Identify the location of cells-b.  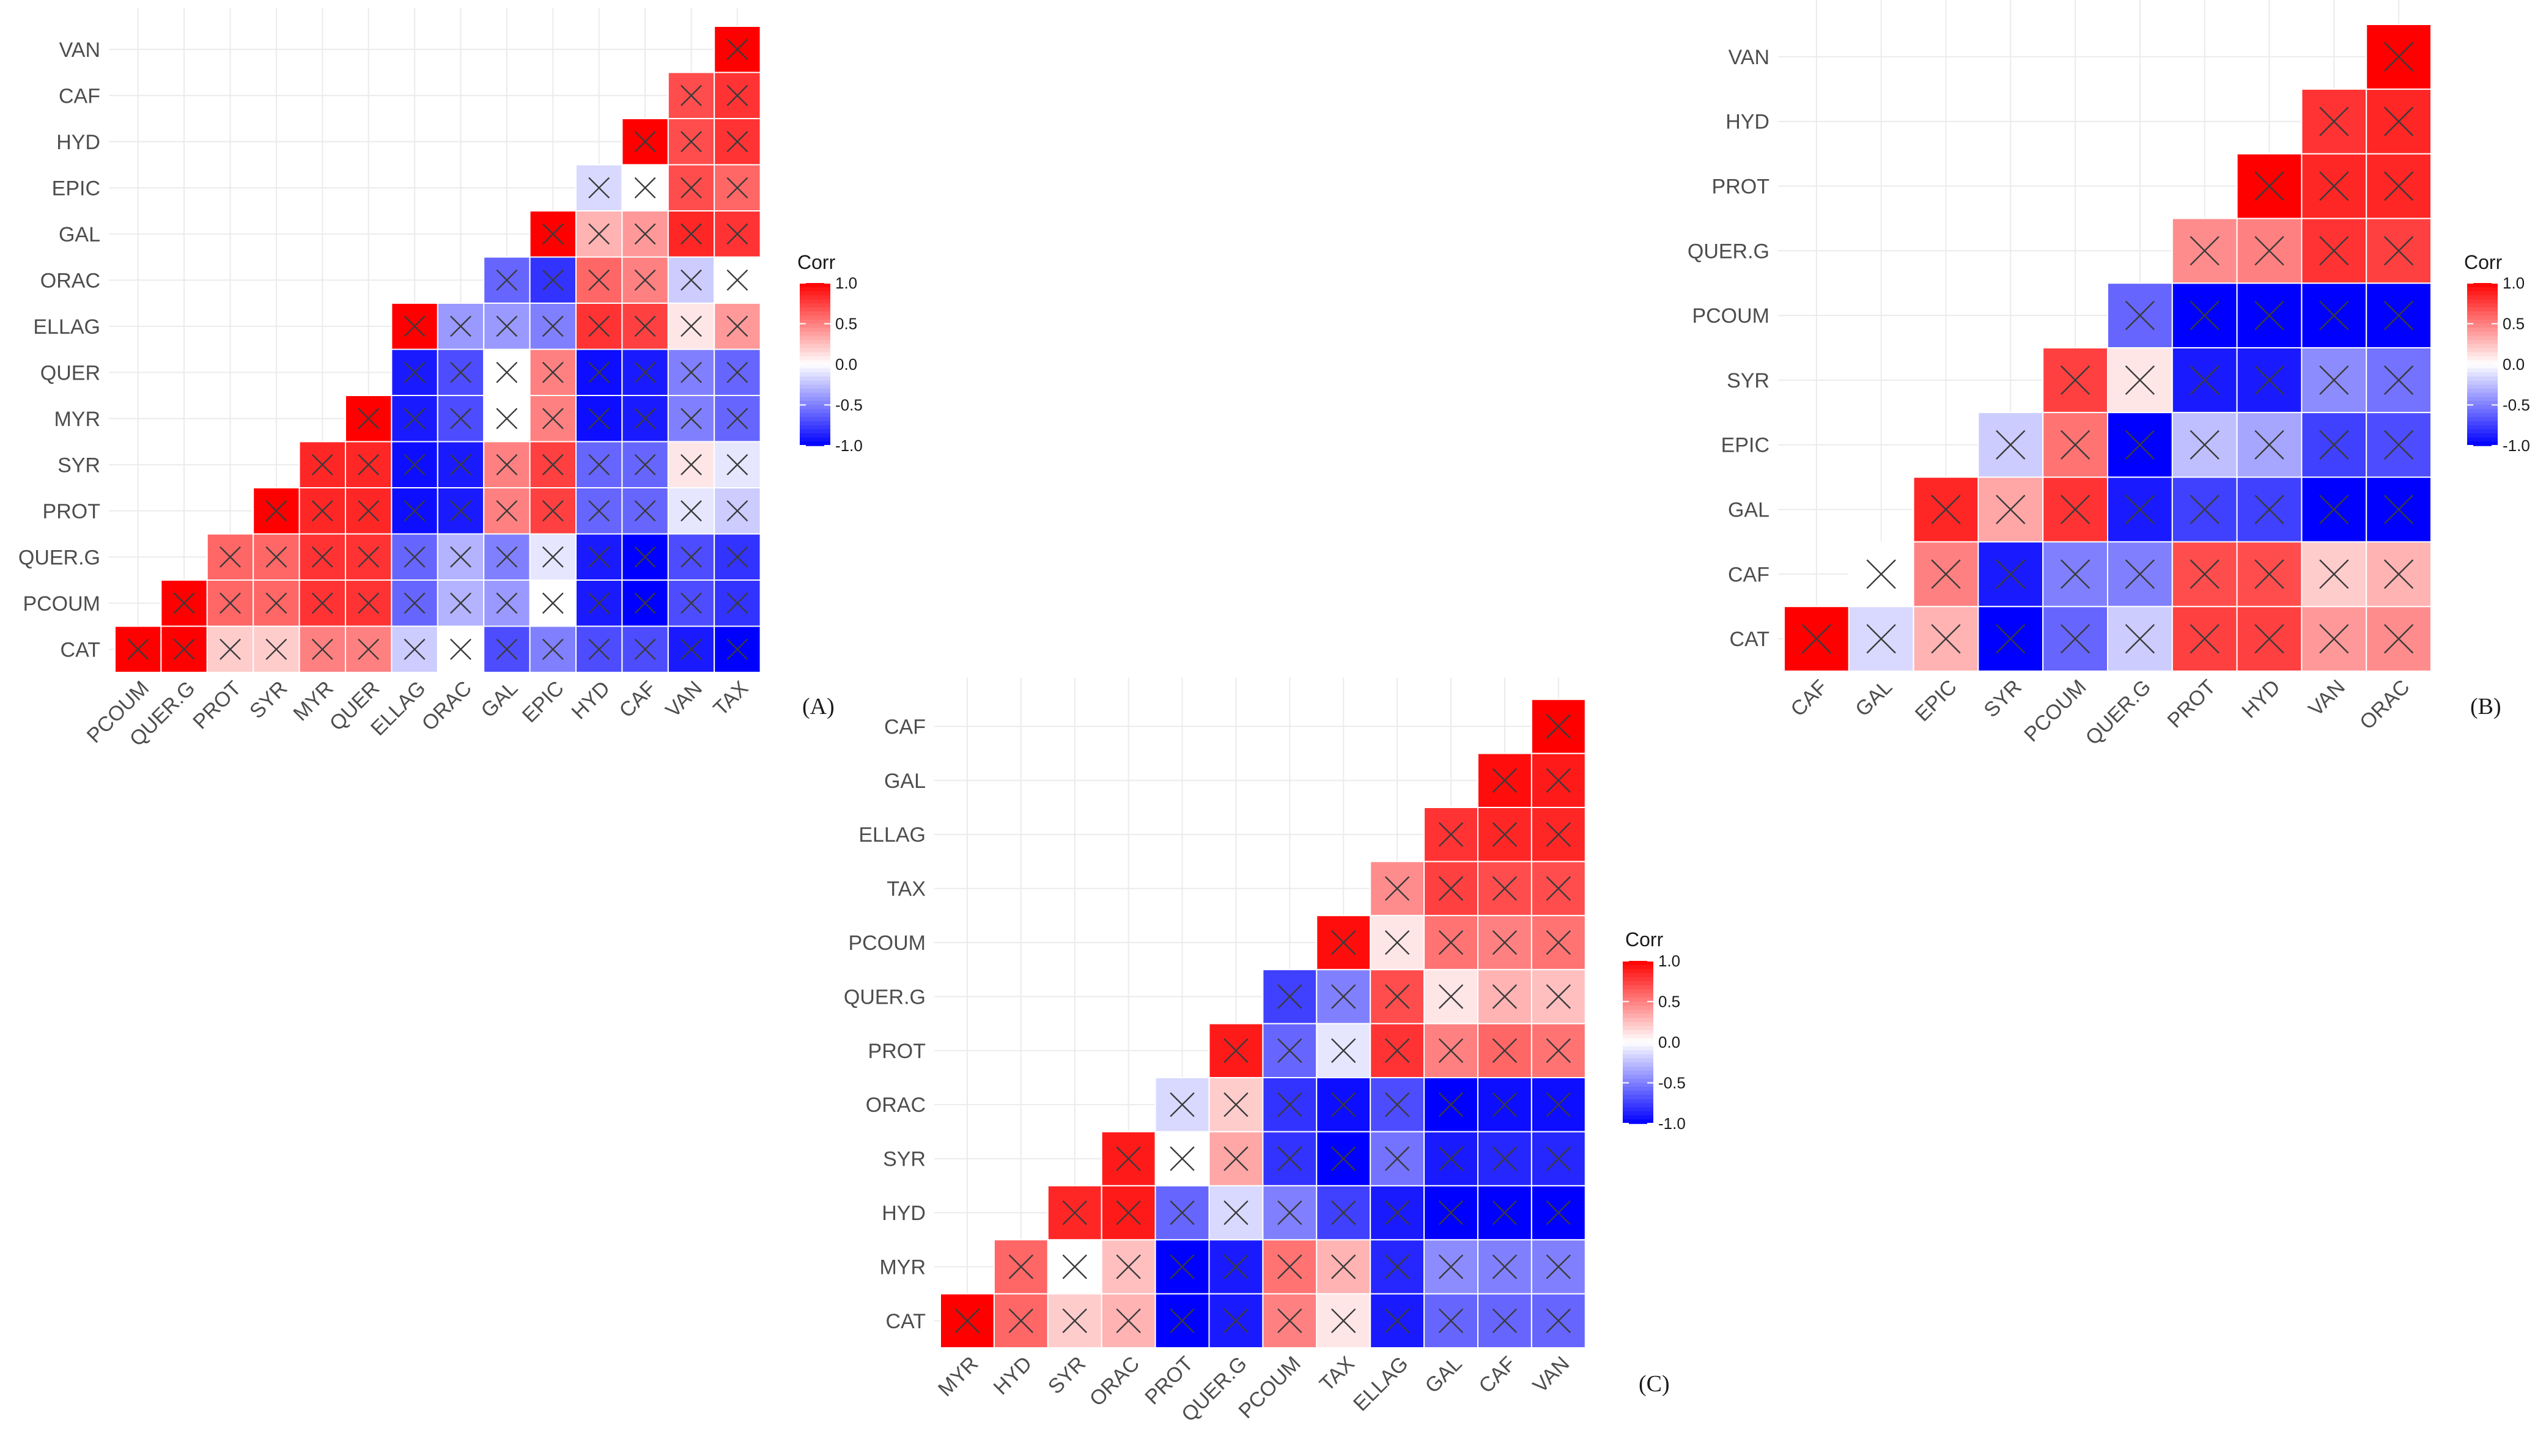
(2108, 348).